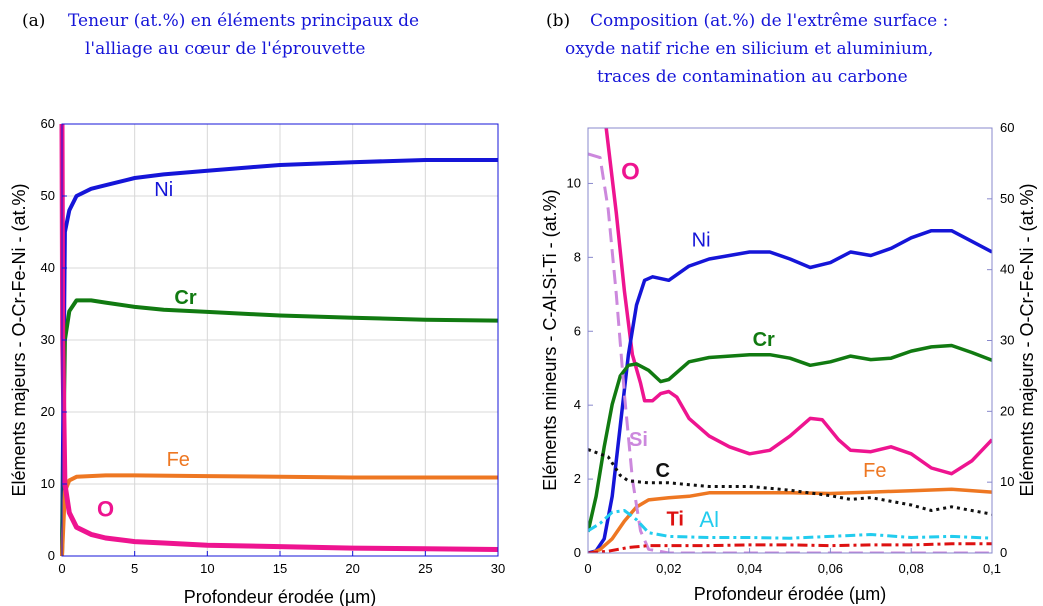  I want to click on panel-a-series-label-ni: Ni, so click(163, 190).